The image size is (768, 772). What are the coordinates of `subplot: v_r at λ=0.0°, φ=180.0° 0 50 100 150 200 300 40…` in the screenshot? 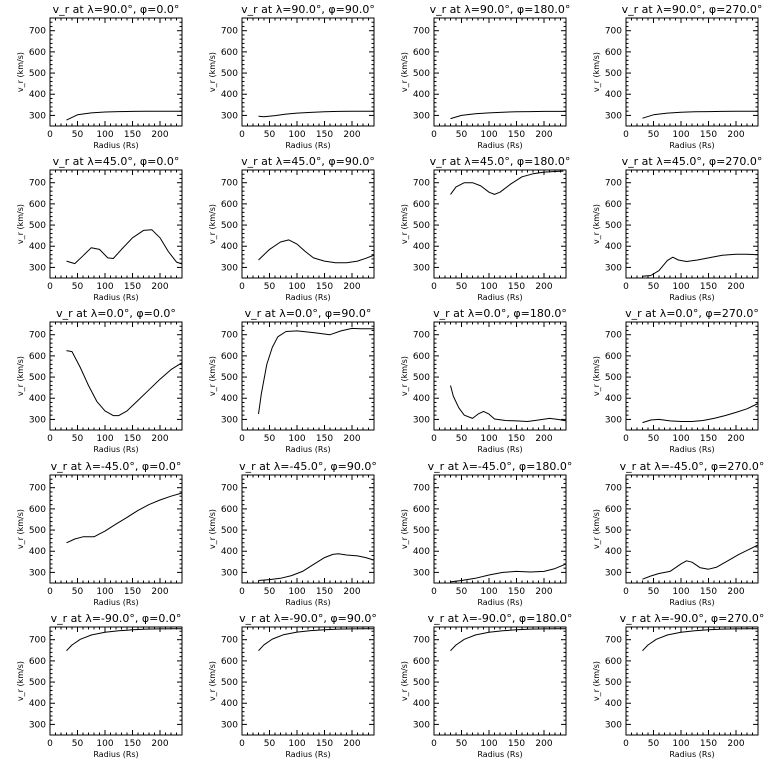 It's located at (483, 380).